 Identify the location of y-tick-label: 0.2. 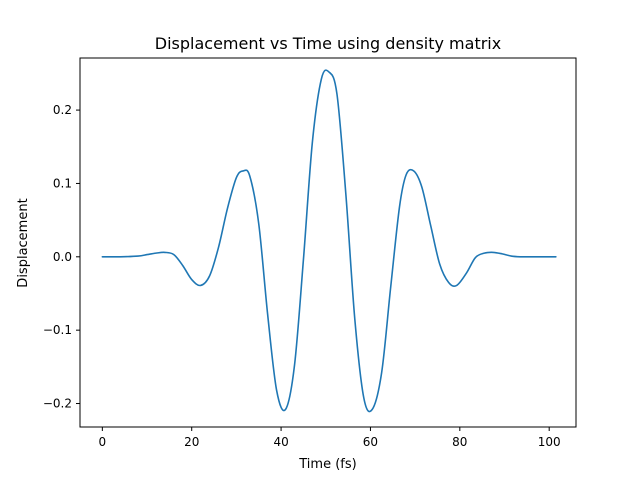
(62, 110).